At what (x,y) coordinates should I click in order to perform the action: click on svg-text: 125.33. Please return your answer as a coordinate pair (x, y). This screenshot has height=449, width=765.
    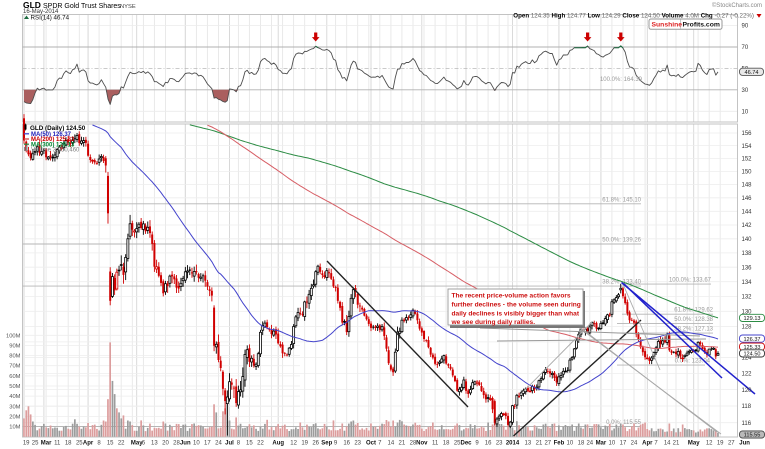
    Looking at the image, I should click on (751, 348).